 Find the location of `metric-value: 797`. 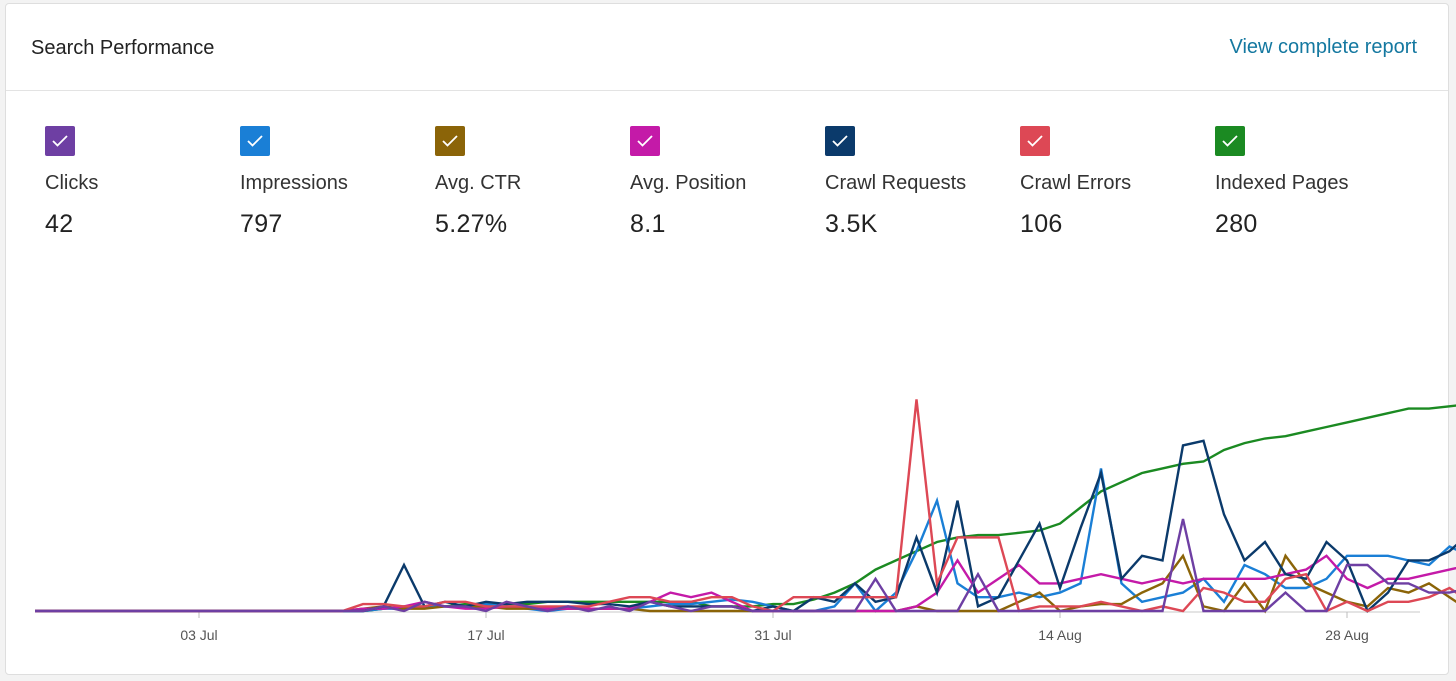

metric-value: 797 is located at coordinates (261, 224).